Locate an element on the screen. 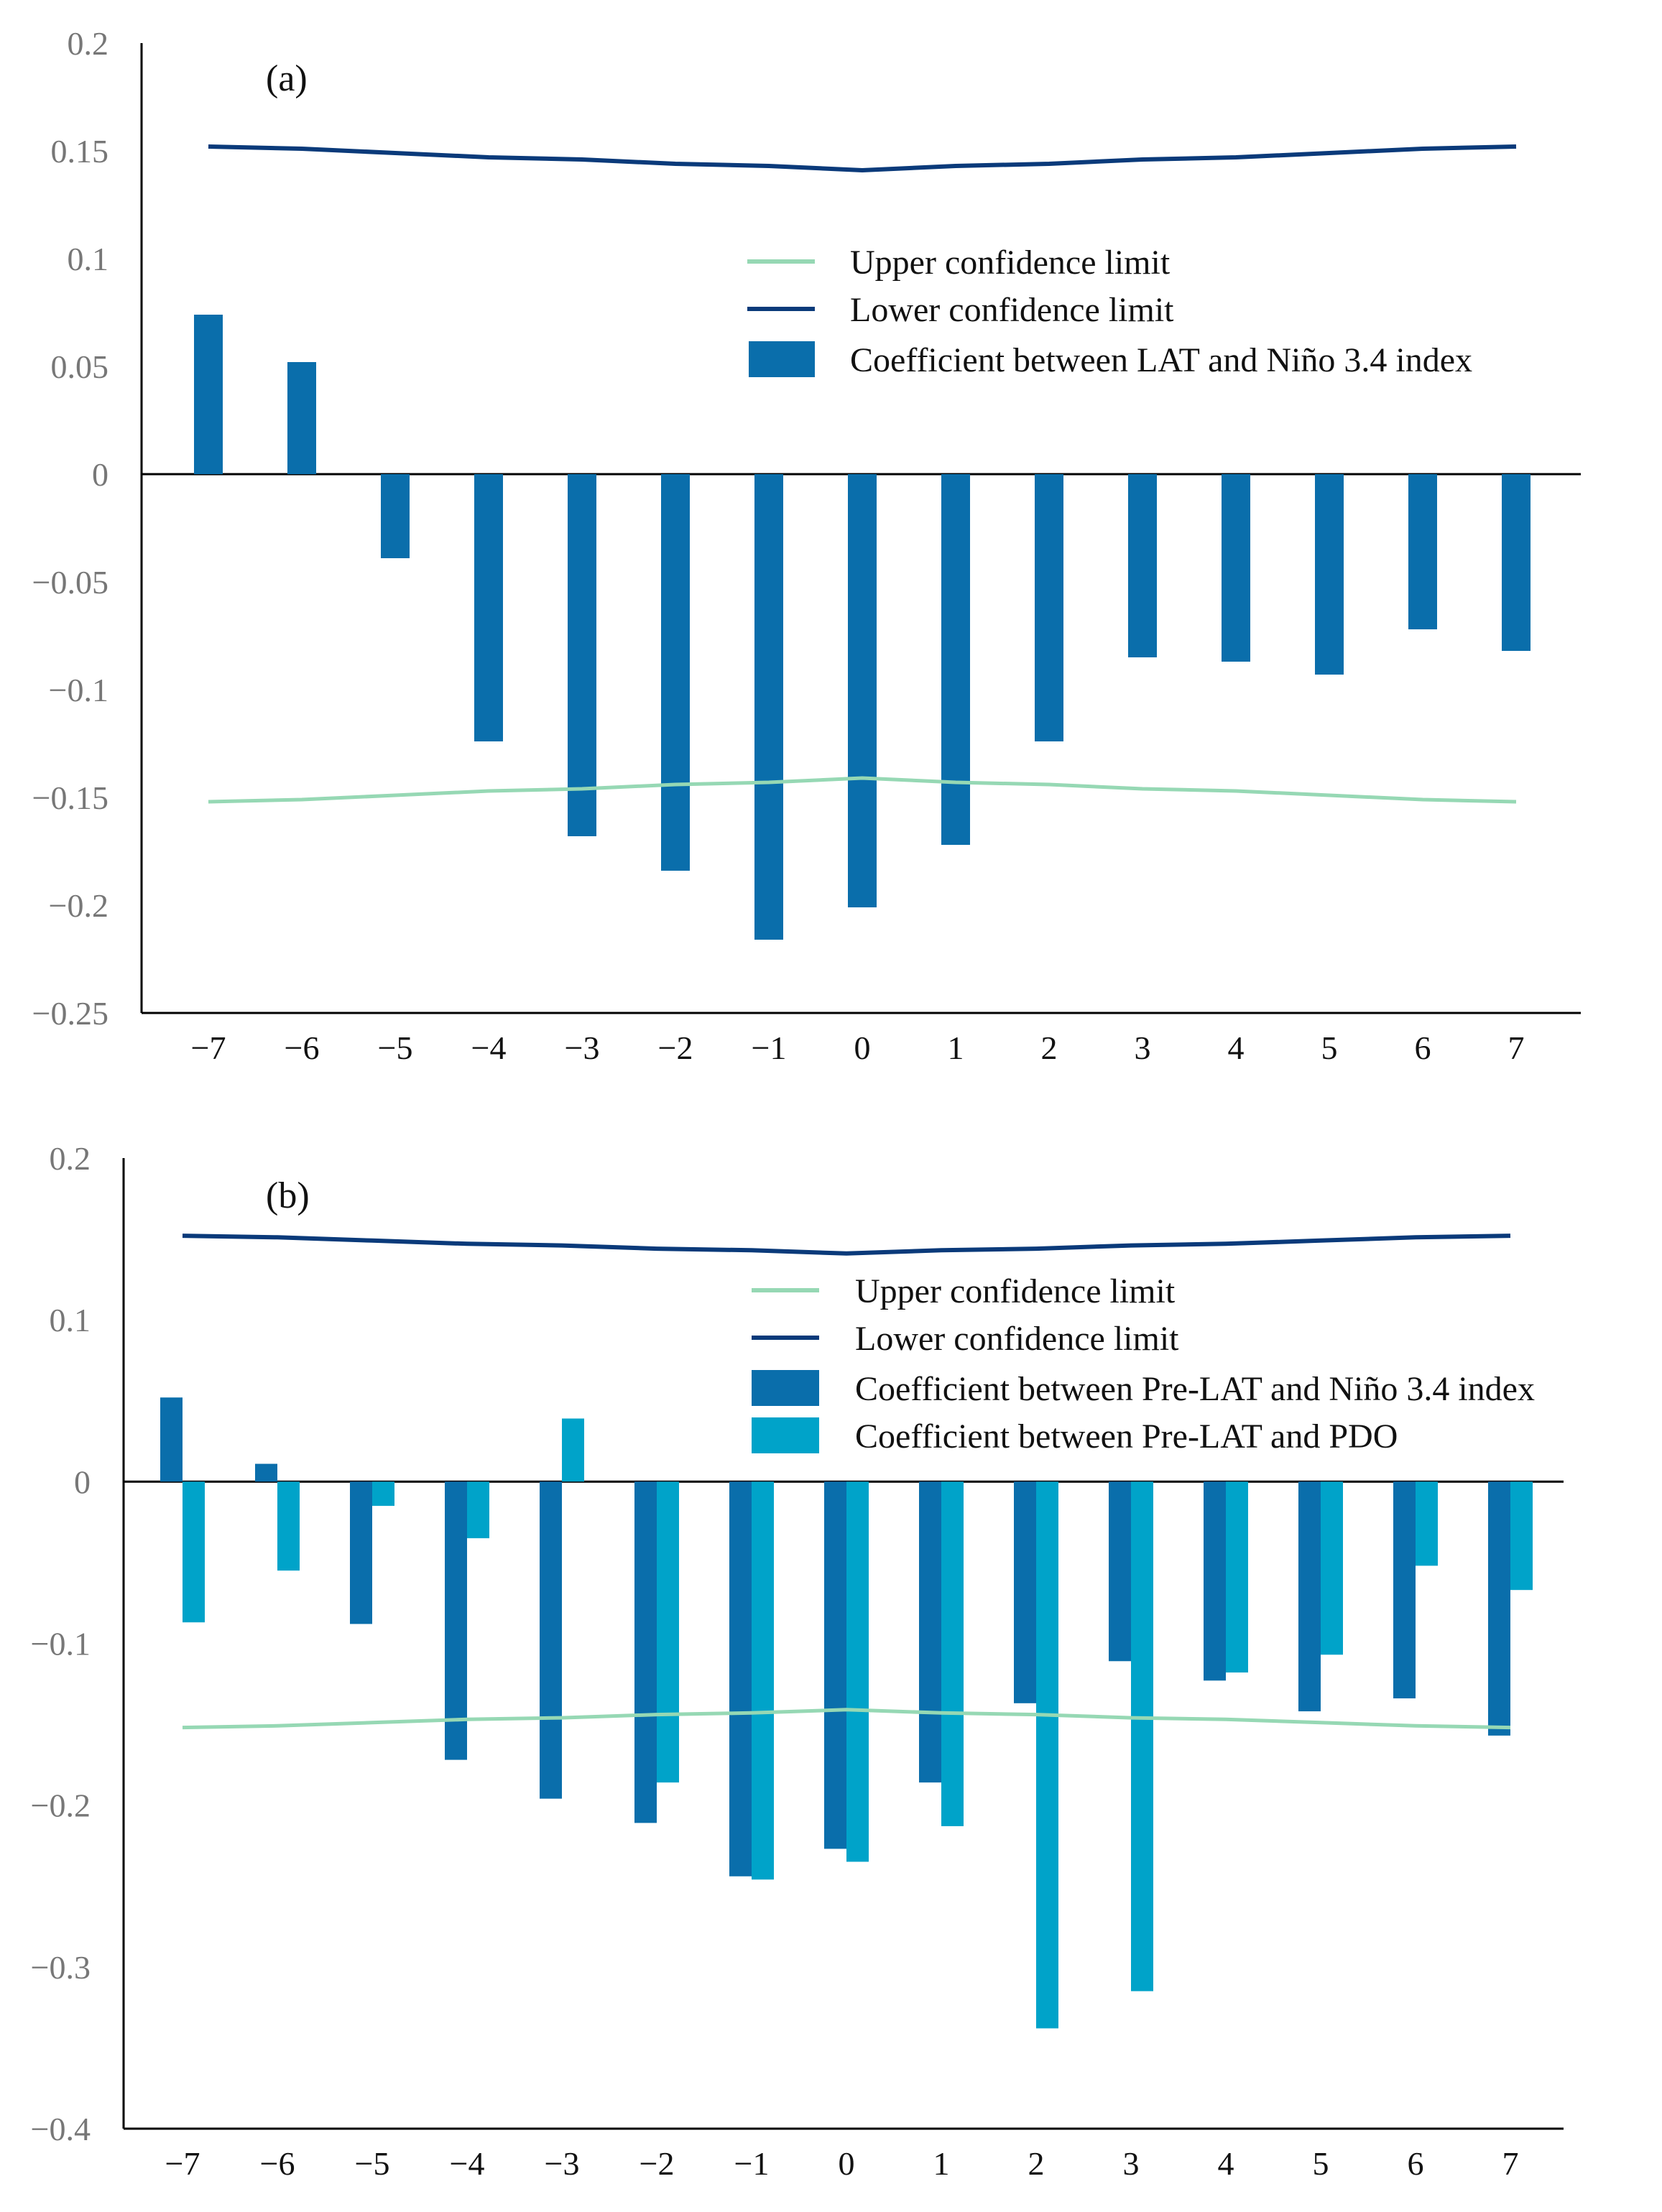 This screenshot has width=1662, height=2212. panel-b-y-tick-label: −0.2 is located at coordinates (61, 1805).